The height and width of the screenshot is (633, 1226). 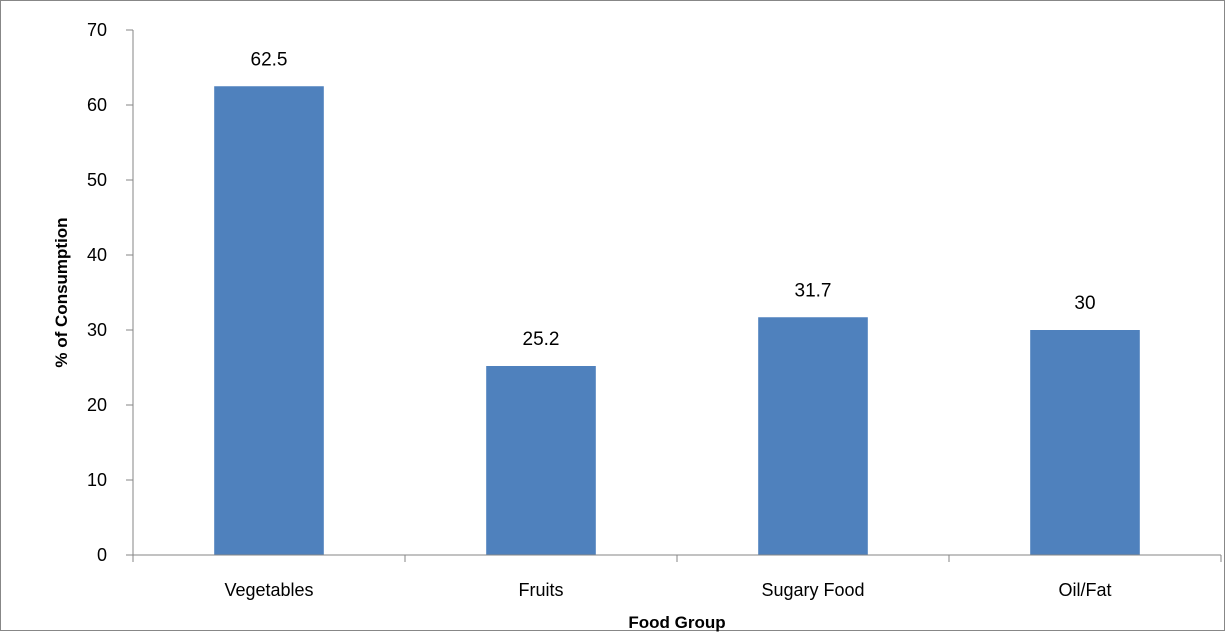 What do you see at coordinates (97, 330) in the screenshot?
I see `y-tick-label: 30` at bounding box center [97, 330].